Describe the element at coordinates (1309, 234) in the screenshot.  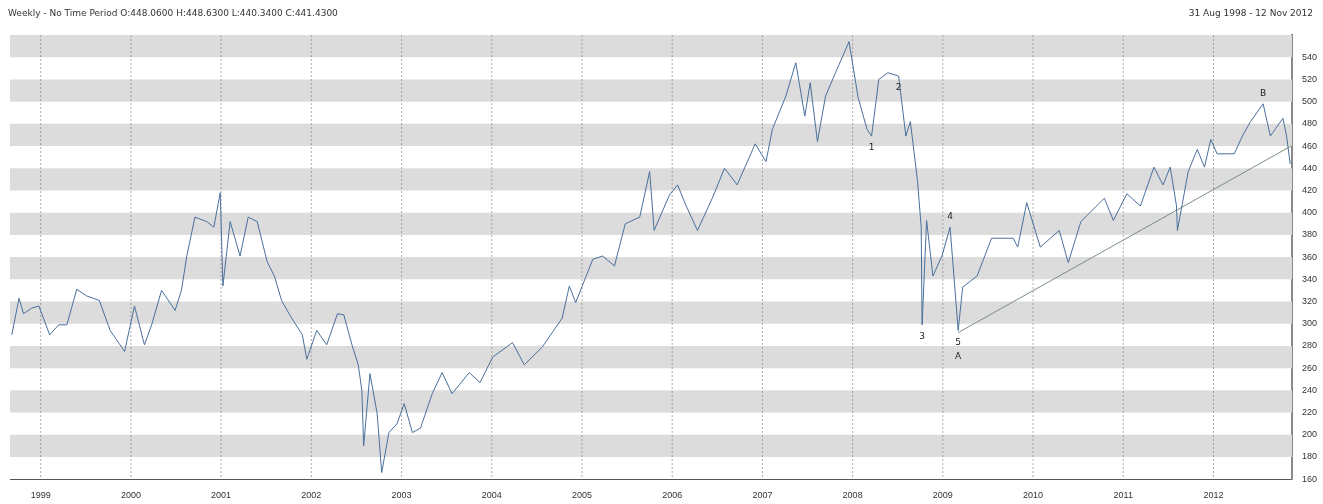
I see `y-tick-label: 380` at that location.